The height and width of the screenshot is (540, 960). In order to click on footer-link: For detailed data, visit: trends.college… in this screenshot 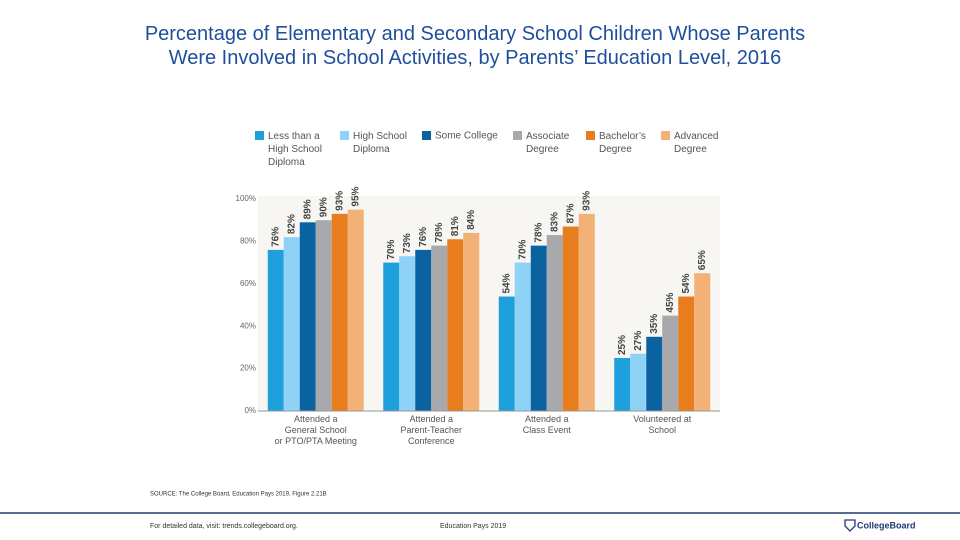, I will do `click(224, 526)`.